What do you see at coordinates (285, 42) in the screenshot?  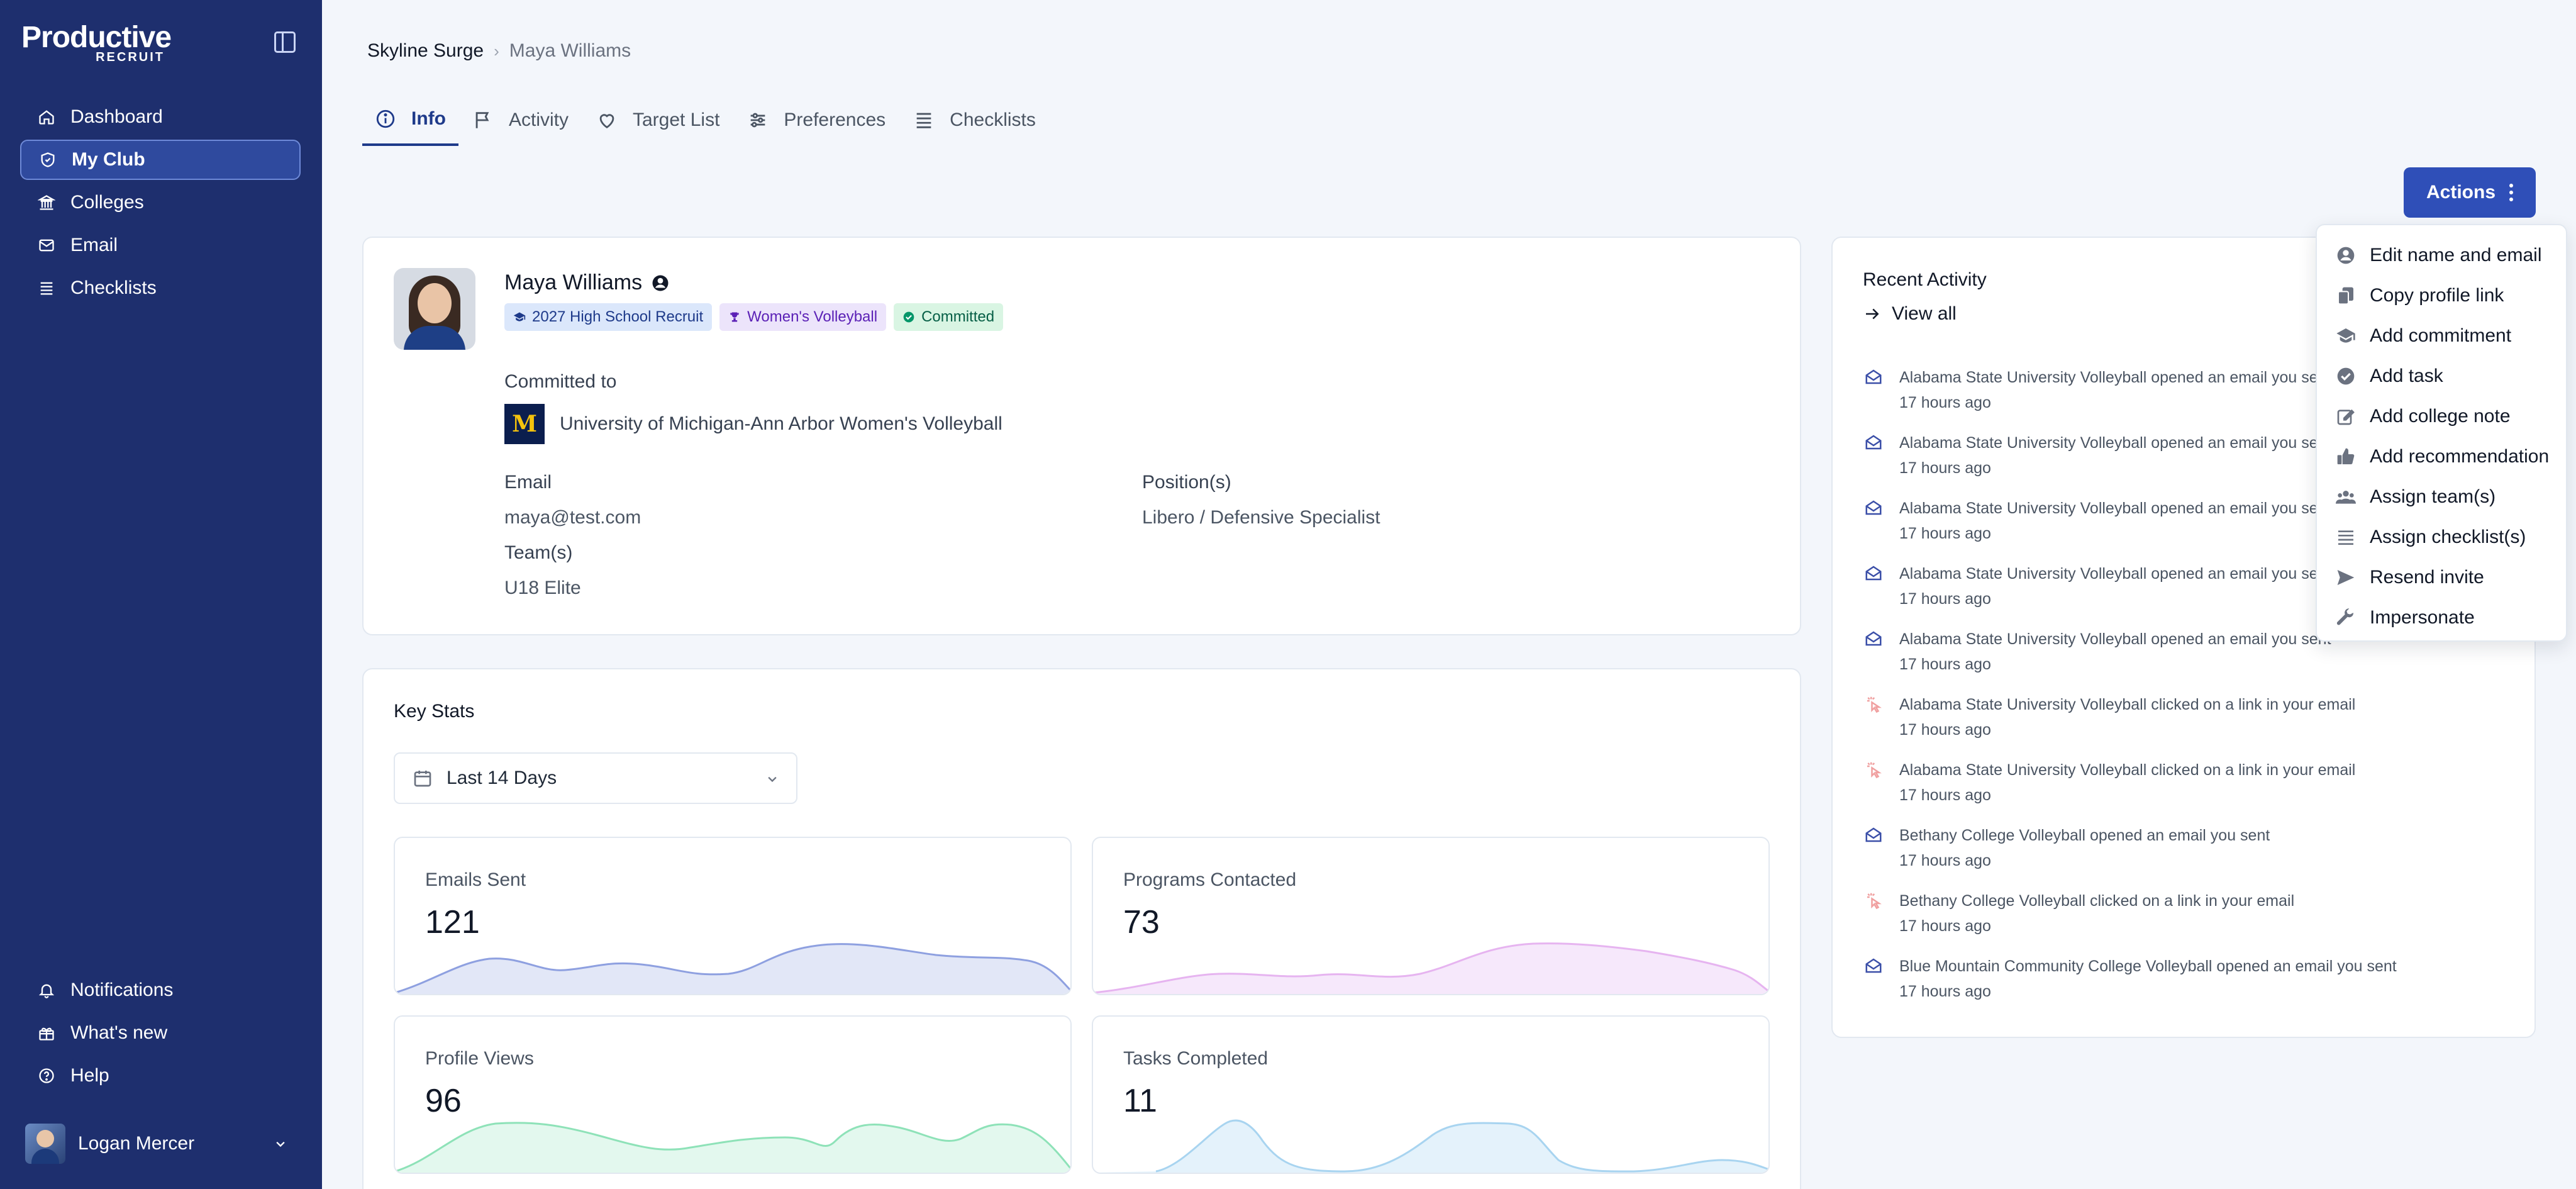 I see `sidebar-toggle-icon` at bounding box center [285, 42].